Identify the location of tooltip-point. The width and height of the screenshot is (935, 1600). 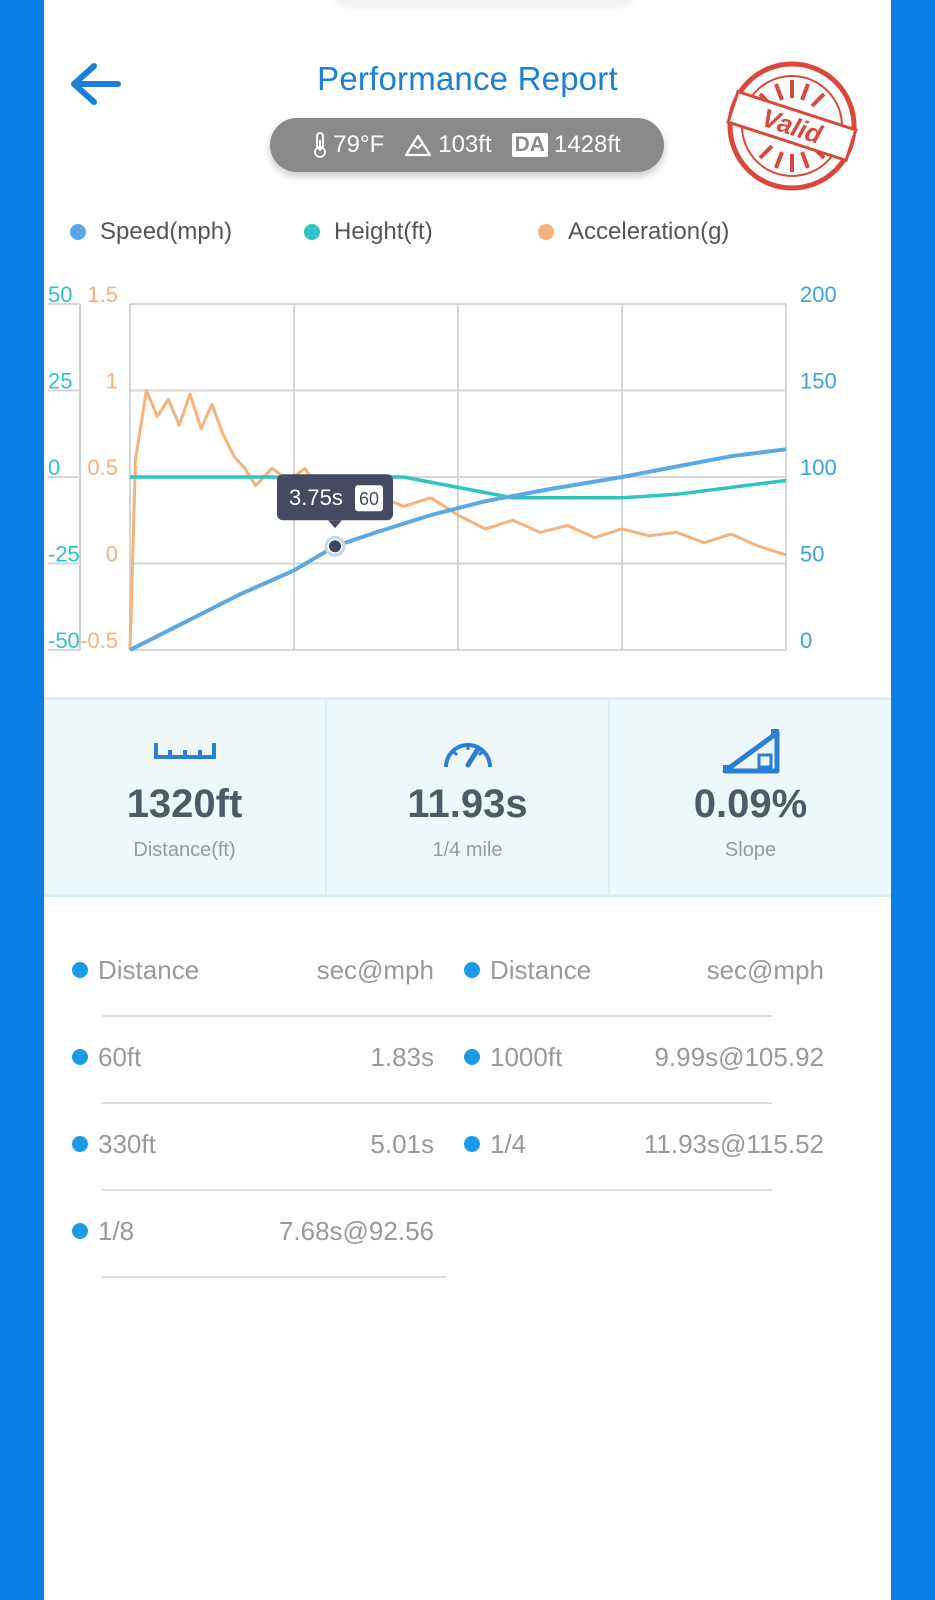
(335, 546).